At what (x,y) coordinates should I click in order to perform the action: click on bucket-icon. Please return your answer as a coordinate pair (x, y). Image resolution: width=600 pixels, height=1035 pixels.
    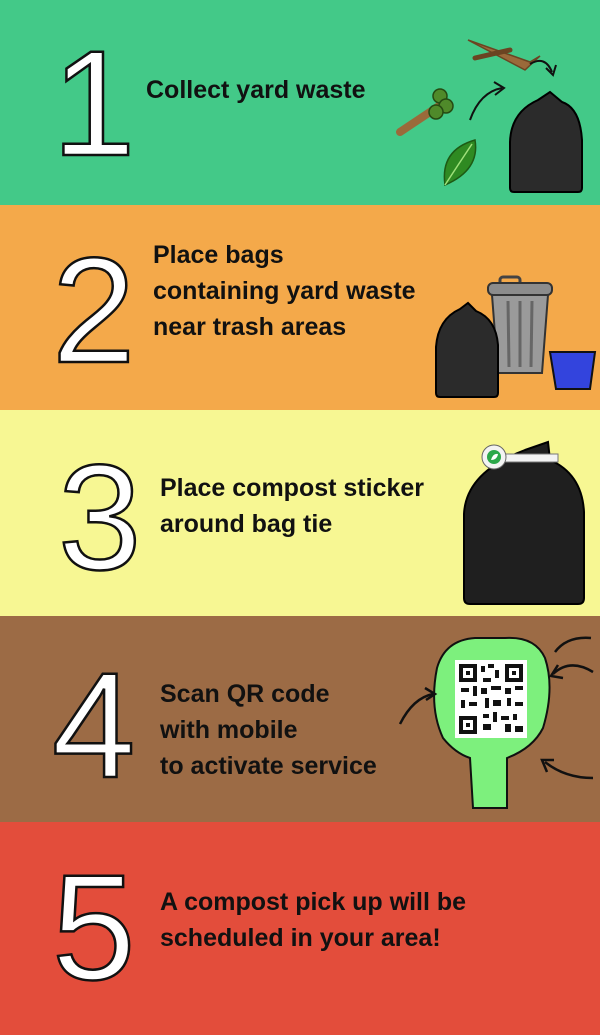
    Looking at the image, I should click on (572, 370).